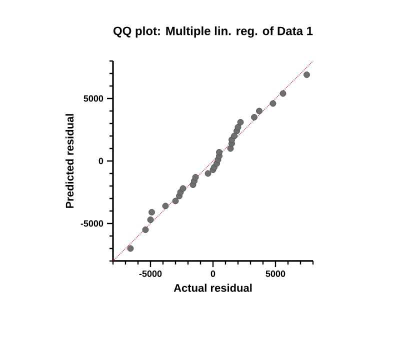 The height and width of the screenshot is (337, 396). What do you see at coordinates (92, 223) in the screenshot?
I see `y-tick-label: -5000` at bounding box center [92, 223].